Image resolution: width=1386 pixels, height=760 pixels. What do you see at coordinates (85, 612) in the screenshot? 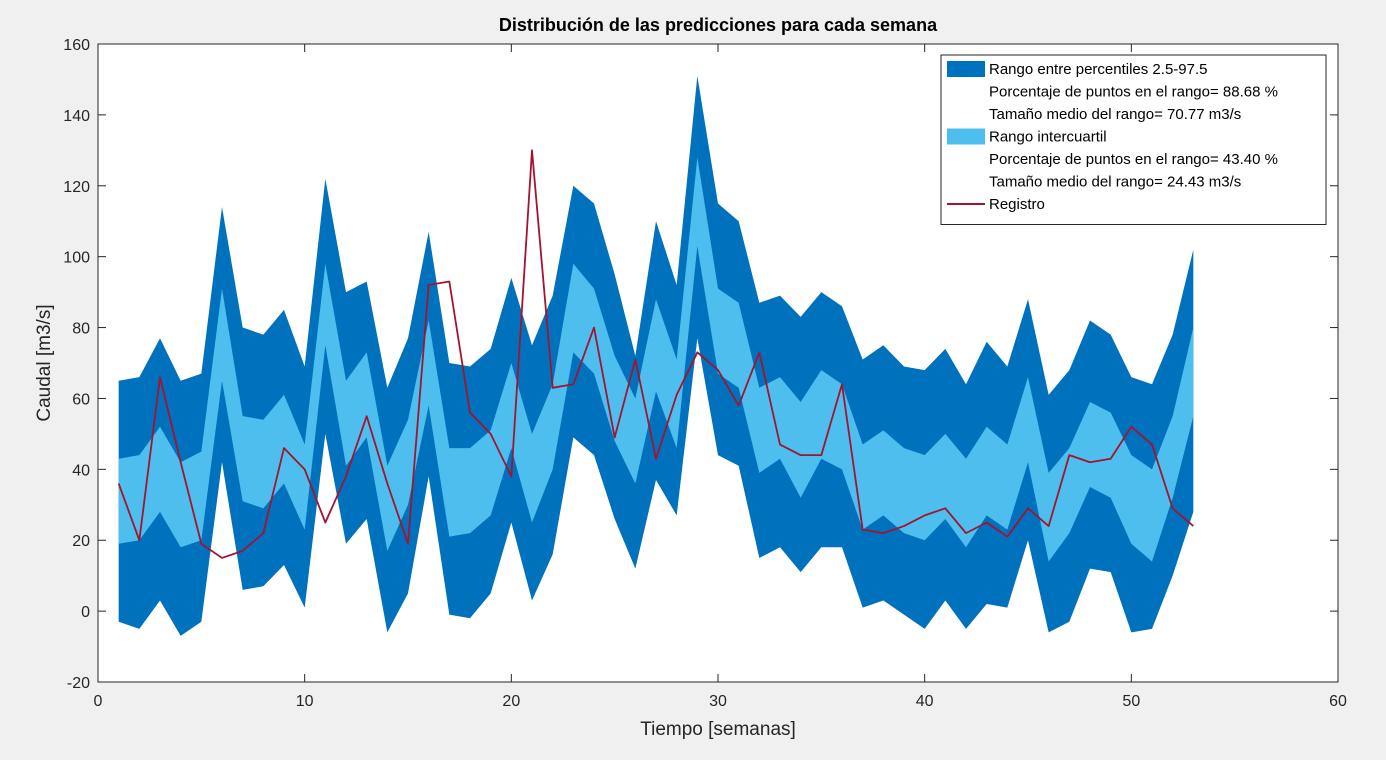
I see `y-tick-label: 0` at bounding box center [85, 612].